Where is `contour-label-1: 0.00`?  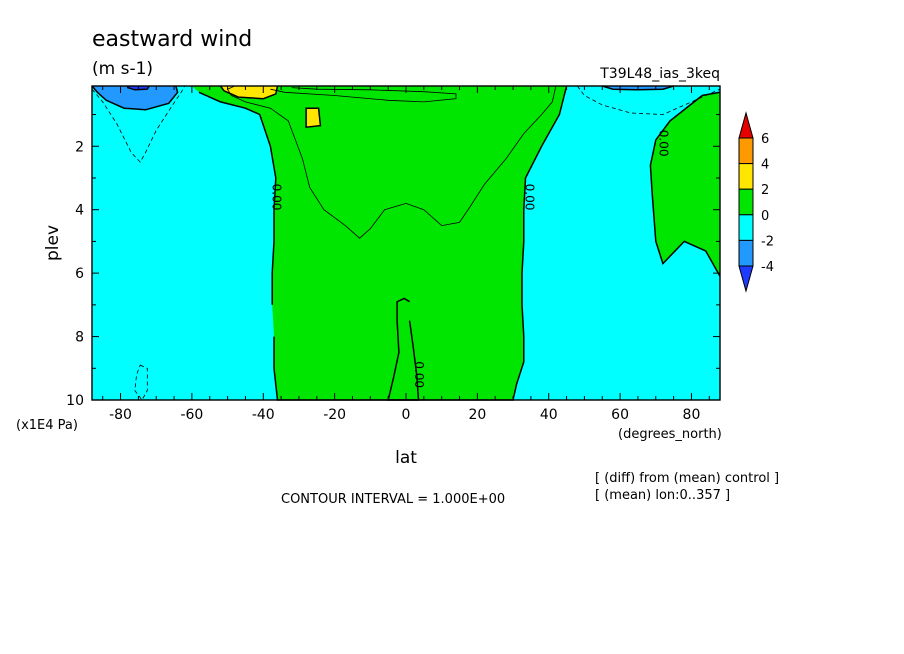 contour-label-1: 0.00 is located at coordinates (530, 197).